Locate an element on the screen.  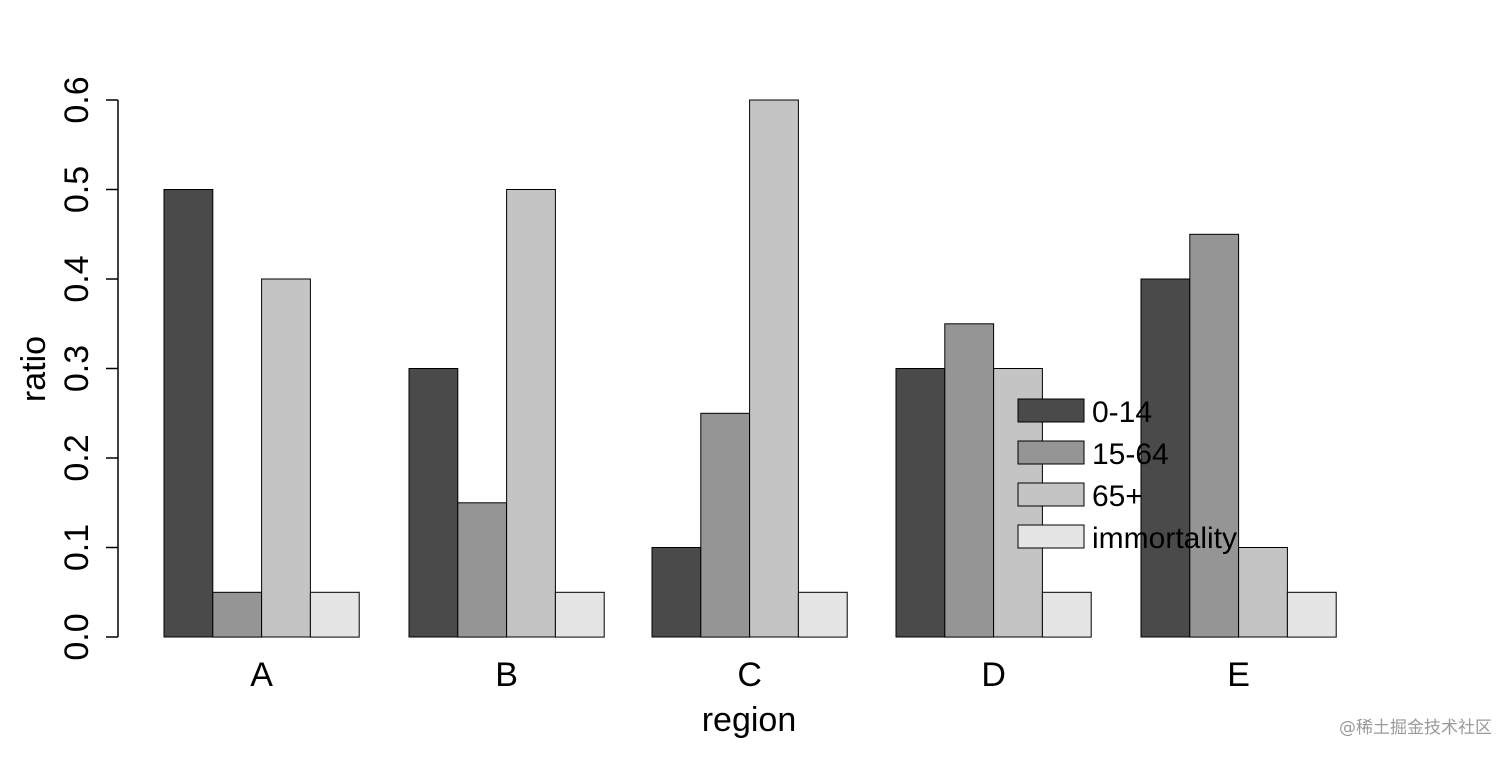
y-tick-label: 0.6 is located at coordinates (77, 99).